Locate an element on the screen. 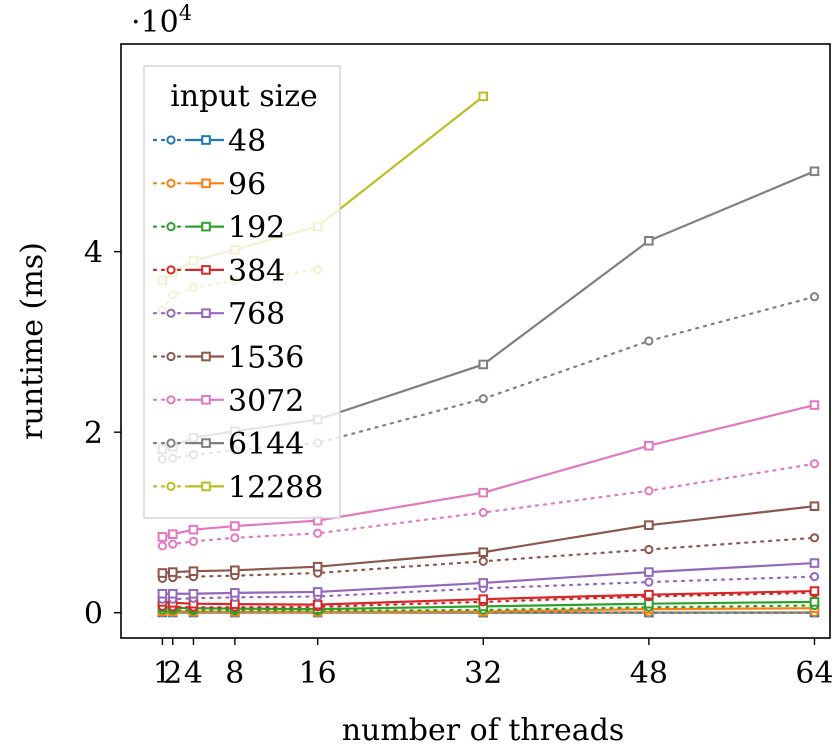 The height and width of the screenshot is (753, 832). x-tick-label: 8 is located at coordinates (234, 673).